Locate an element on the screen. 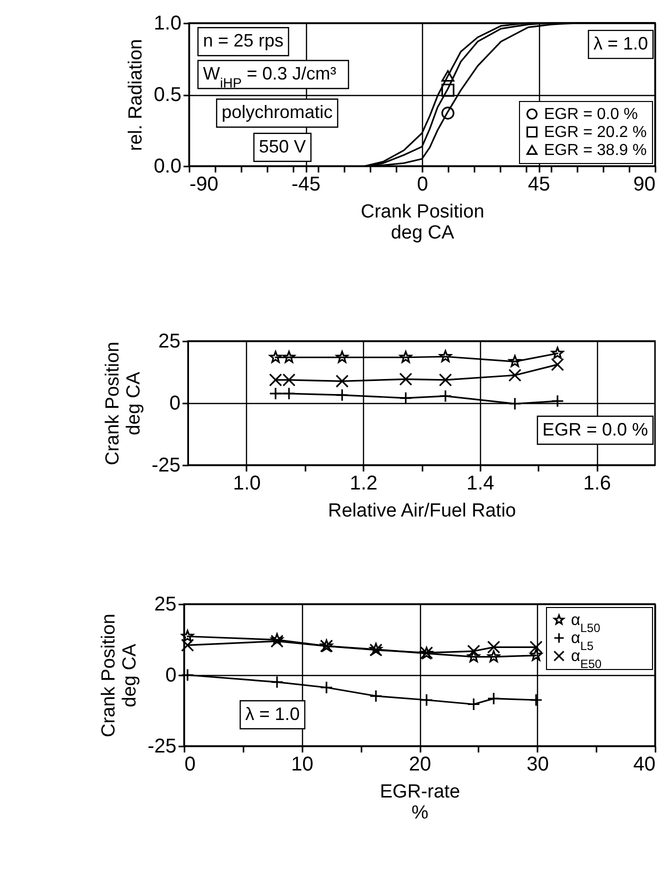  y-tick-label: 0.0 is located at coordinates (168, 167).